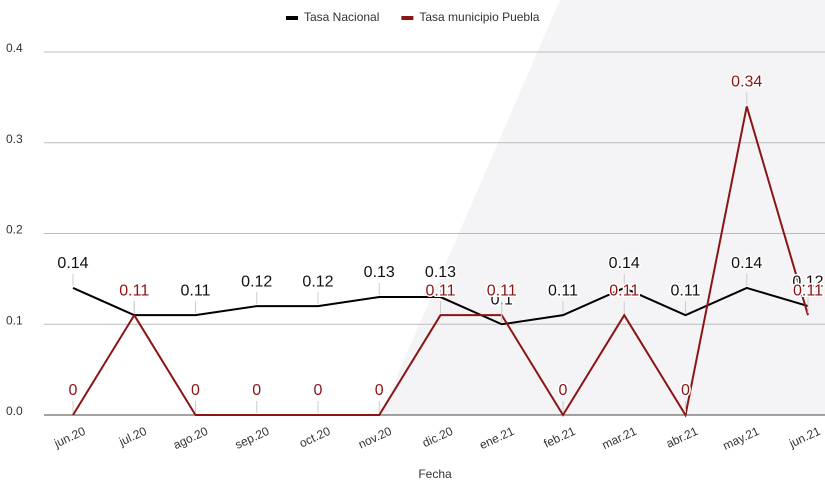 This screenshot has width=825, height=484. Describe the element at coordinates (502, 299) in the screenshot. I see `data-label: 0.1` at that location.